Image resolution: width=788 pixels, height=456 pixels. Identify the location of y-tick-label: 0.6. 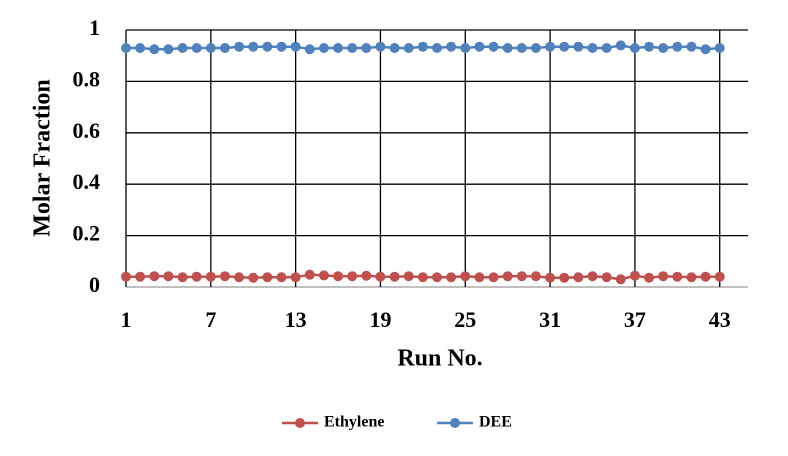
(87, 130).